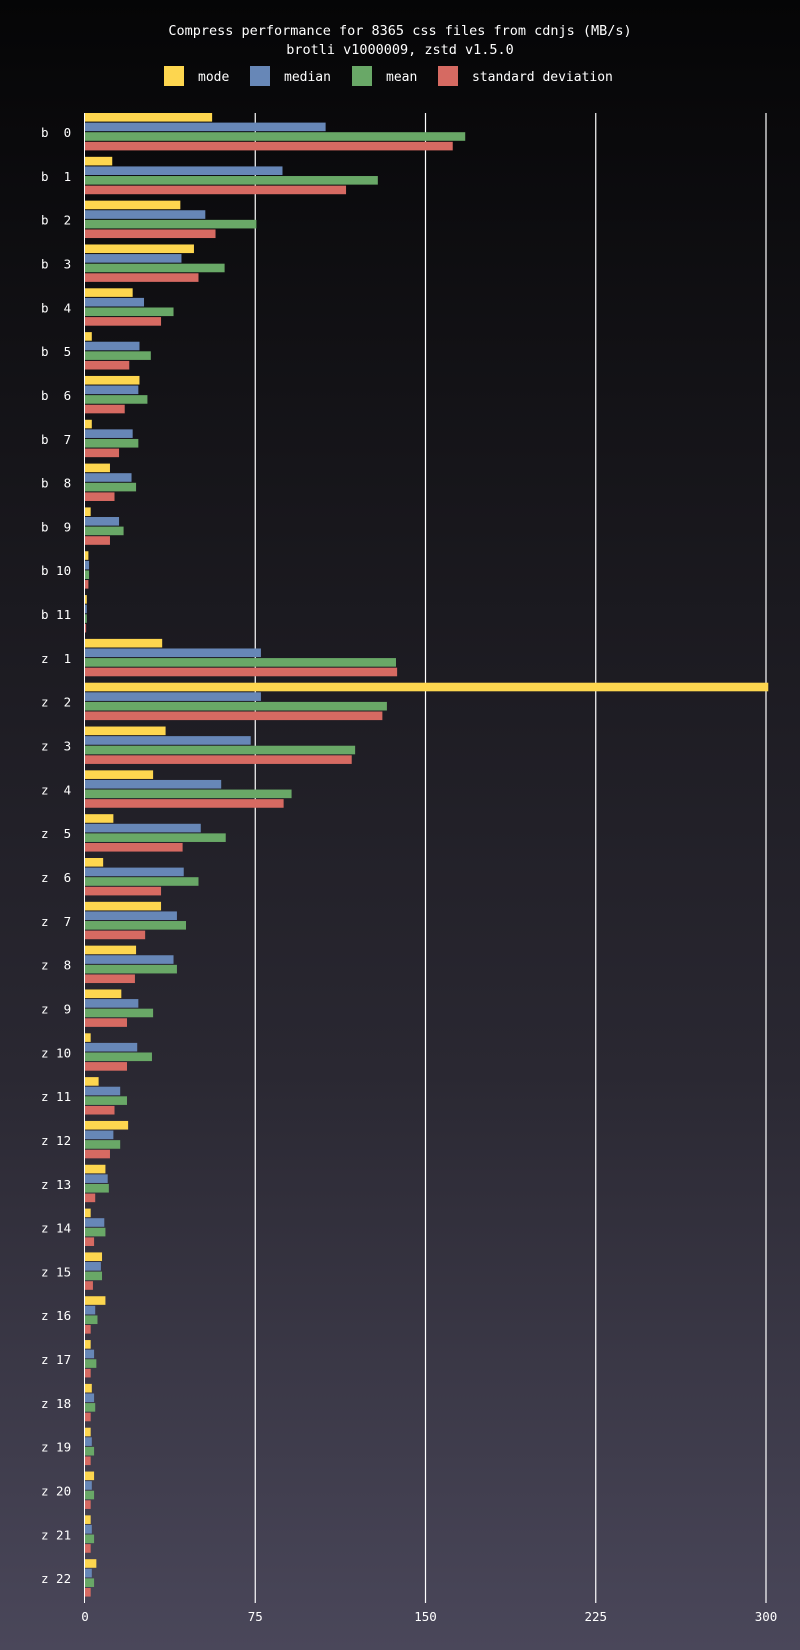  I want to click on bar-mode-z3, so click(125, 731).